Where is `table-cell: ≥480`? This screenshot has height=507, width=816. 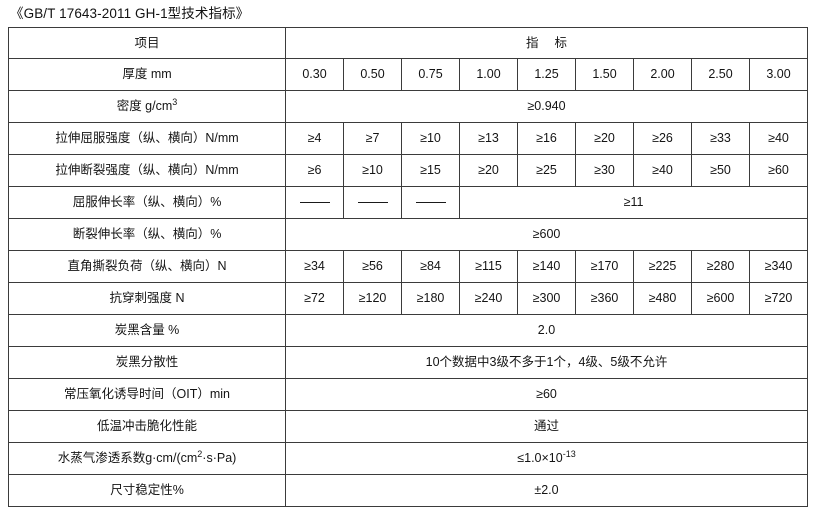 table-cell: ≥480 is located at coordinates (662, 298).